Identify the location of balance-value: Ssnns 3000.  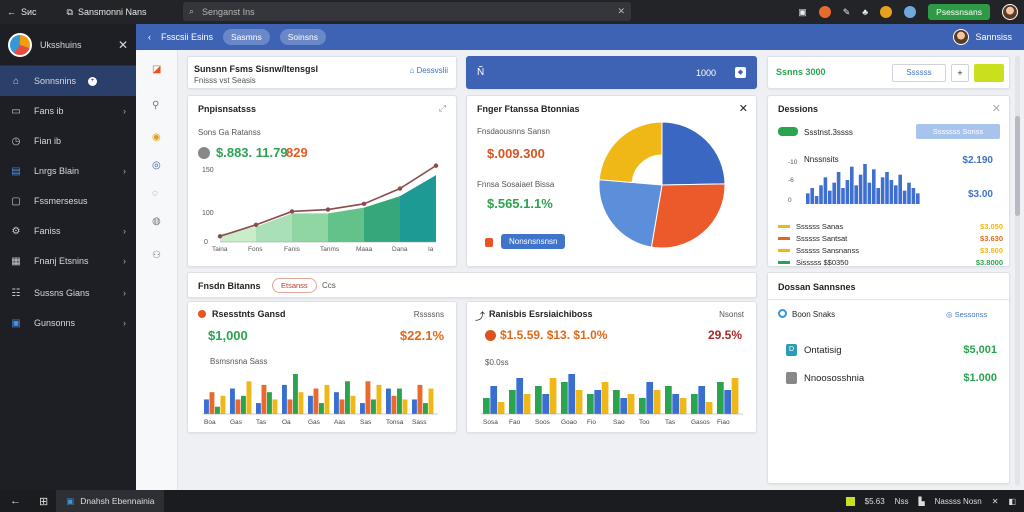
(801, 72).